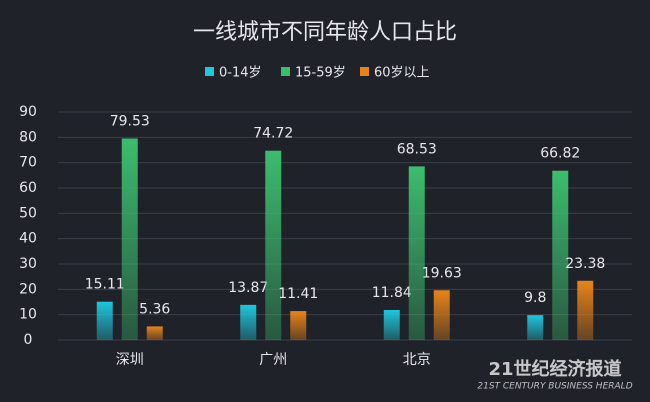  I want to click on legend-label: 15-59岁, so click(320, 73).